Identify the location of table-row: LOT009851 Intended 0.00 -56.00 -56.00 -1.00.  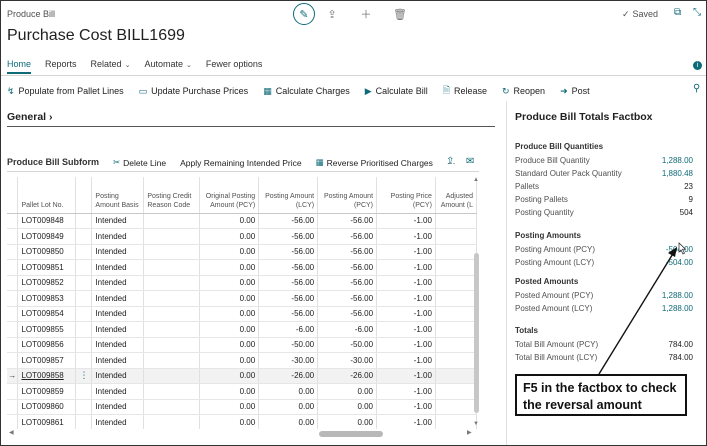
(242, 267).